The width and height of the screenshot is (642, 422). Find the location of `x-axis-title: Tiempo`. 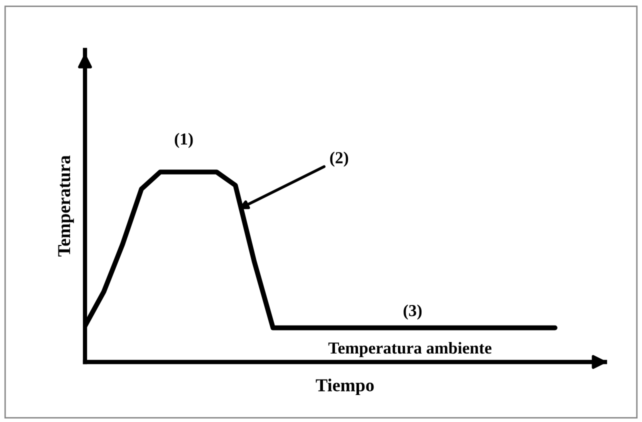

x-axis-title: Tiempo is located at coordinates (345, 387).